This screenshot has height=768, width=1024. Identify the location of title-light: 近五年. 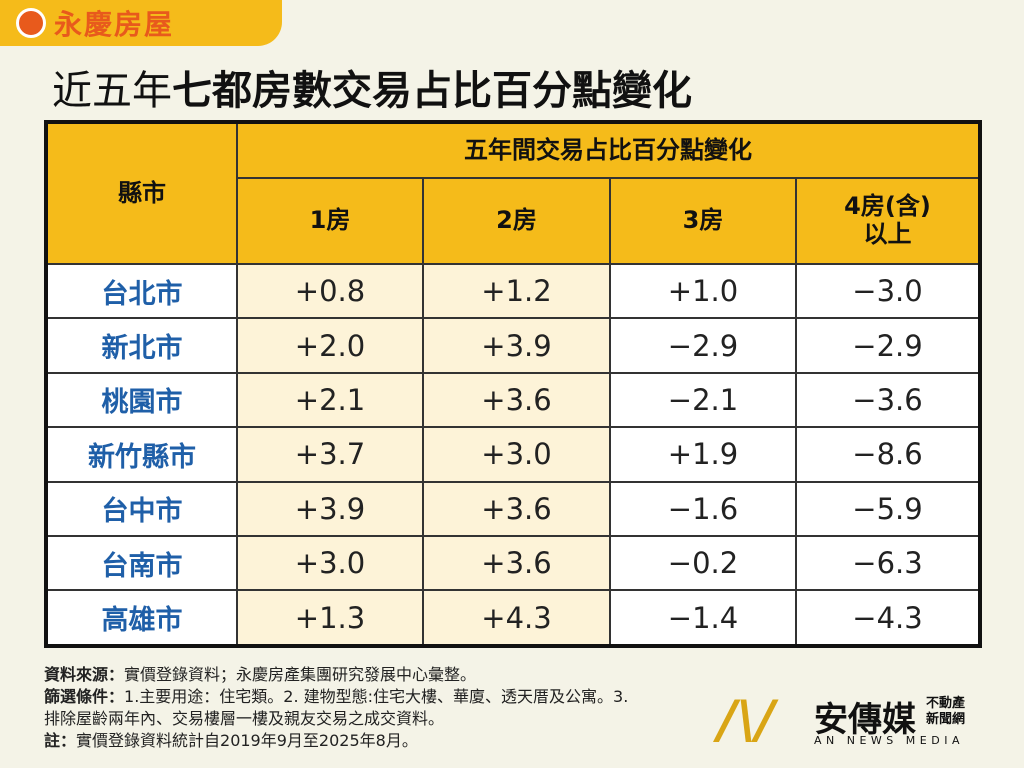
(112, 91).